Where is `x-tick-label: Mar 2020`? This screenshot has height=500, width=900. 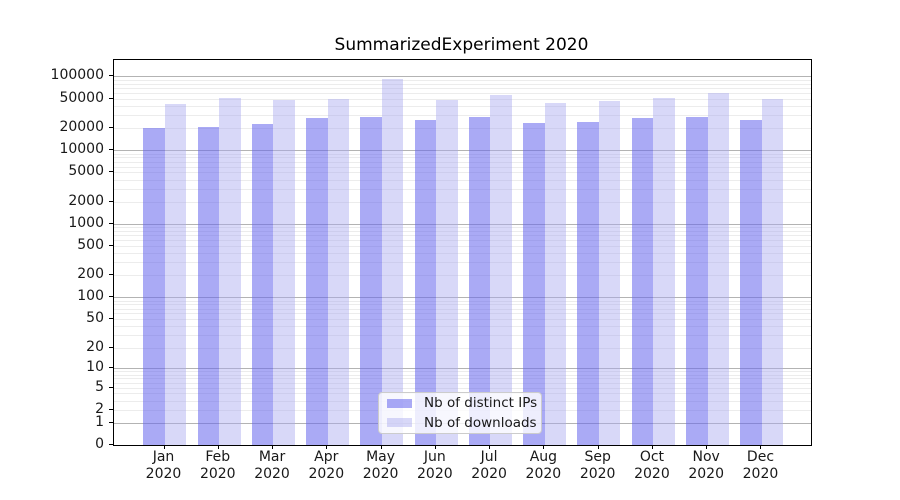 x-tick-label: Mar 2020 is located at coordinates (272, 465).